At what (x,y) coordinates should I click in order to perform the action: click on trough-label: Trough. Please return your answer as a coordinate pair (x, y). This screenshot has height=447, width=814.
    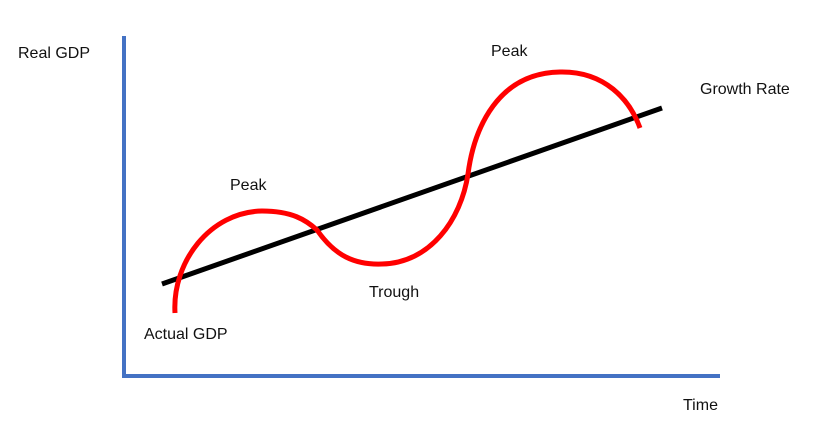
    Looking at the image, I should click on (394, 292).